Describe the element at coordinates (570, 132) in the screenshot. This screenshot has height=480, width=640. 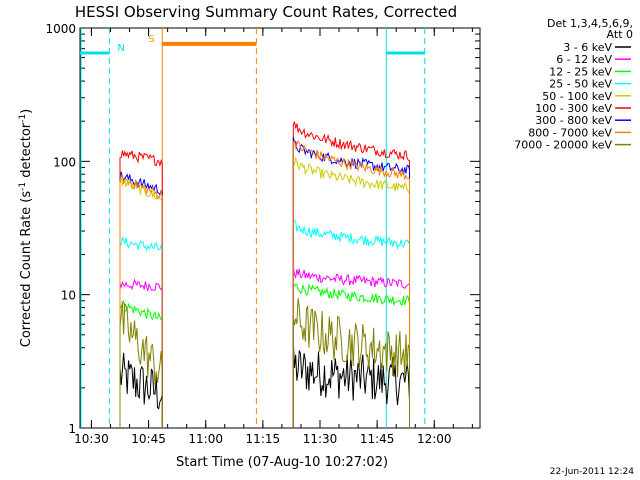
I see `legend-label: 800 - 7000 keV` at that location.